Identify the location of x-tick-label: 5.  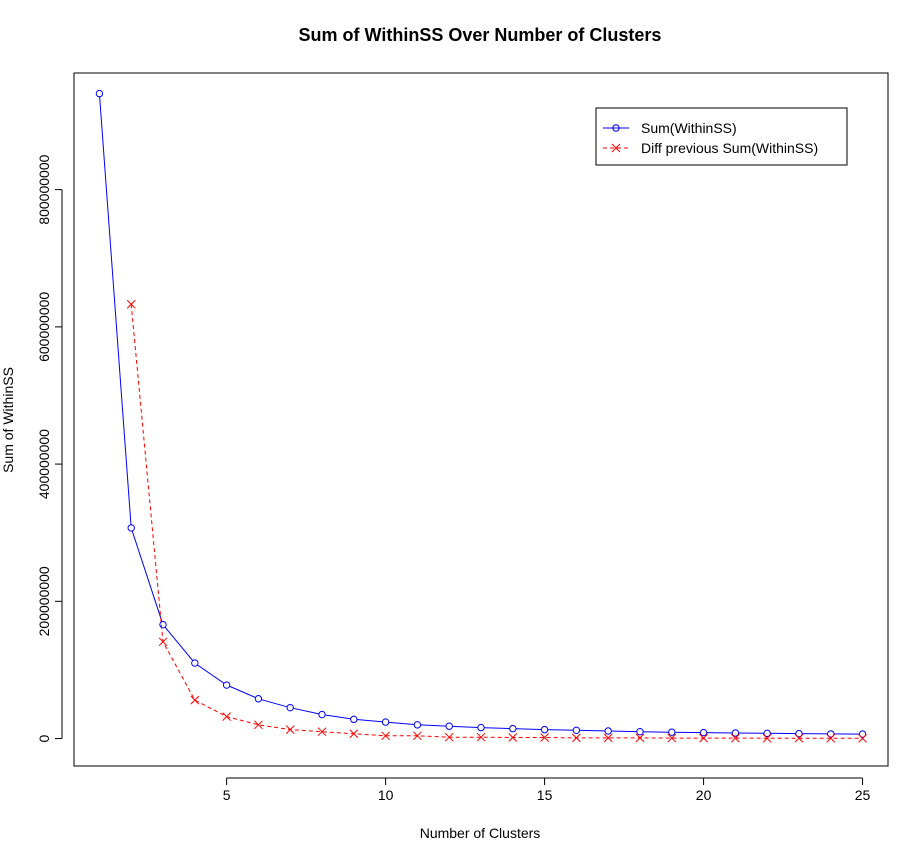
(227, 795).